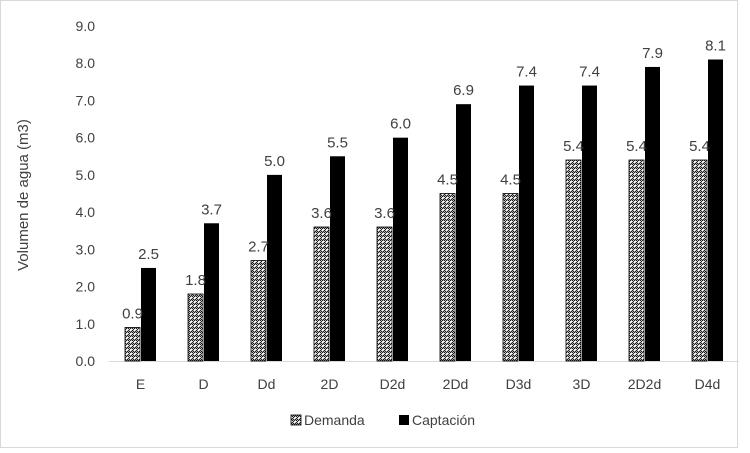 Image resolution: width=750 pixels, height=453 pixels. I want to click on y-tick-label: 8.0, so click(86, 63).